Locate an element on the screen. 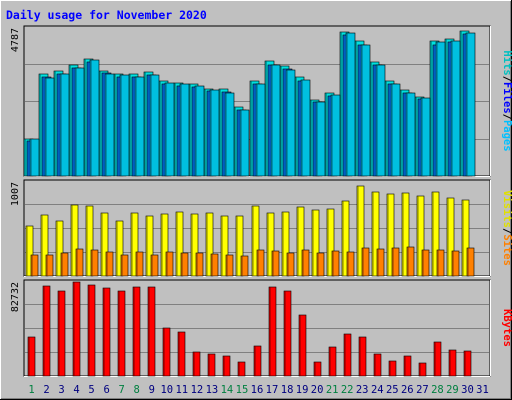  x-tick-label-day-24: 24 is located at coordinates (377, 390).